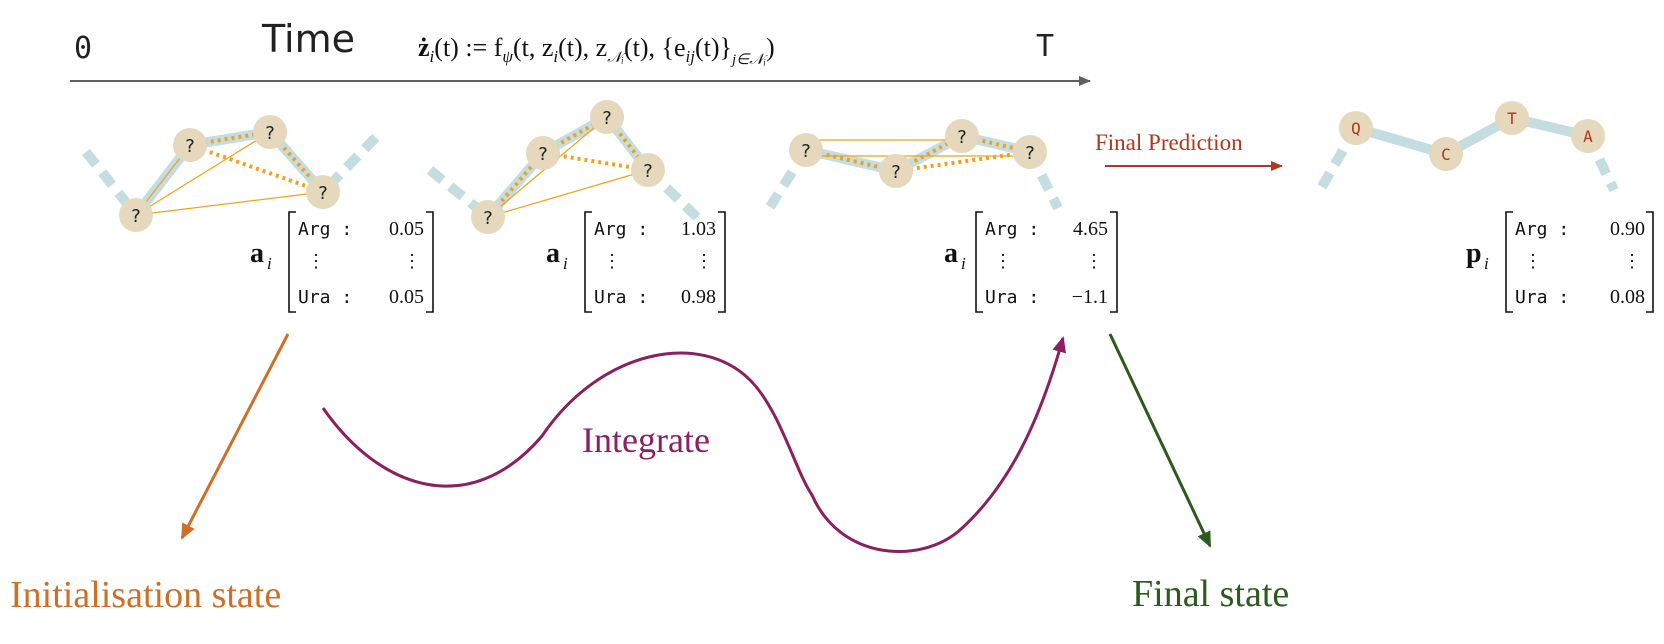  Describe the element at coordinates (770, 47) in the screenshot. I see `eq-close: )` at that location.